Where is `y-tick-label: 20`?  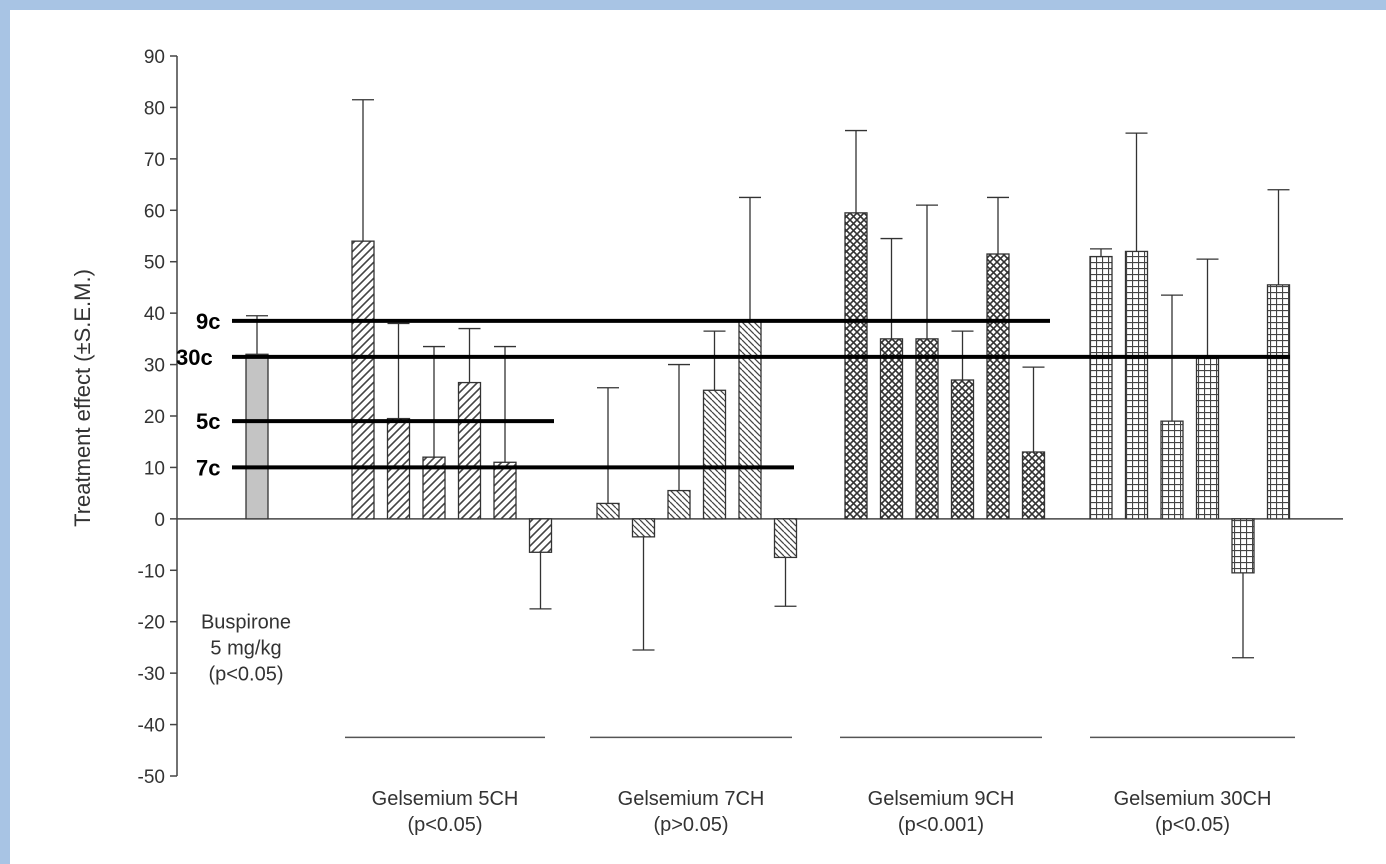
y-tick-label: 20 is located at coordinates (154, 417).